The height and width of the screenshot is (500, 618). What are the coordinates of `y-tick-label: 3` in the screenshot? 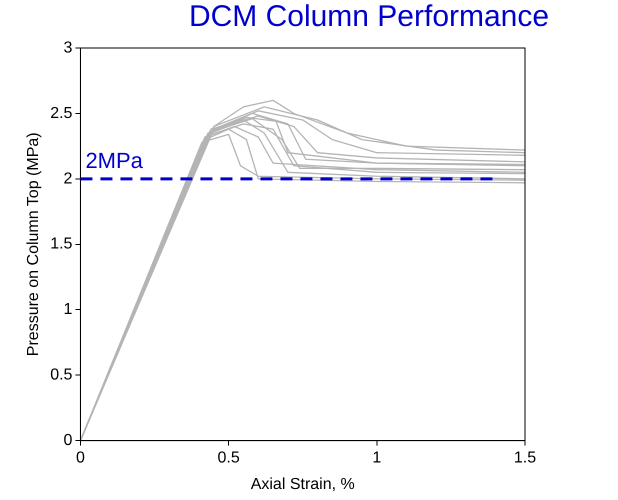 It's located at (68, 47).